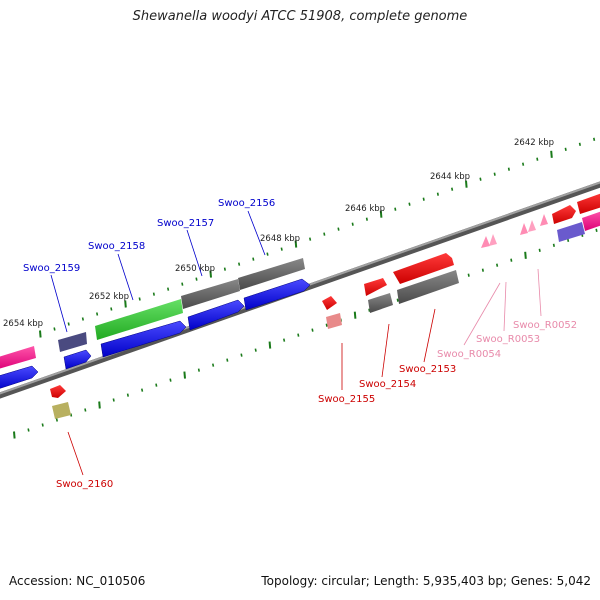 This screenshot has width=600, height=600. What do you see at coordinates (428, 287) in the screenshot?
I see `gene-Swoo_2153-grey` at bounding box center [428, 287].